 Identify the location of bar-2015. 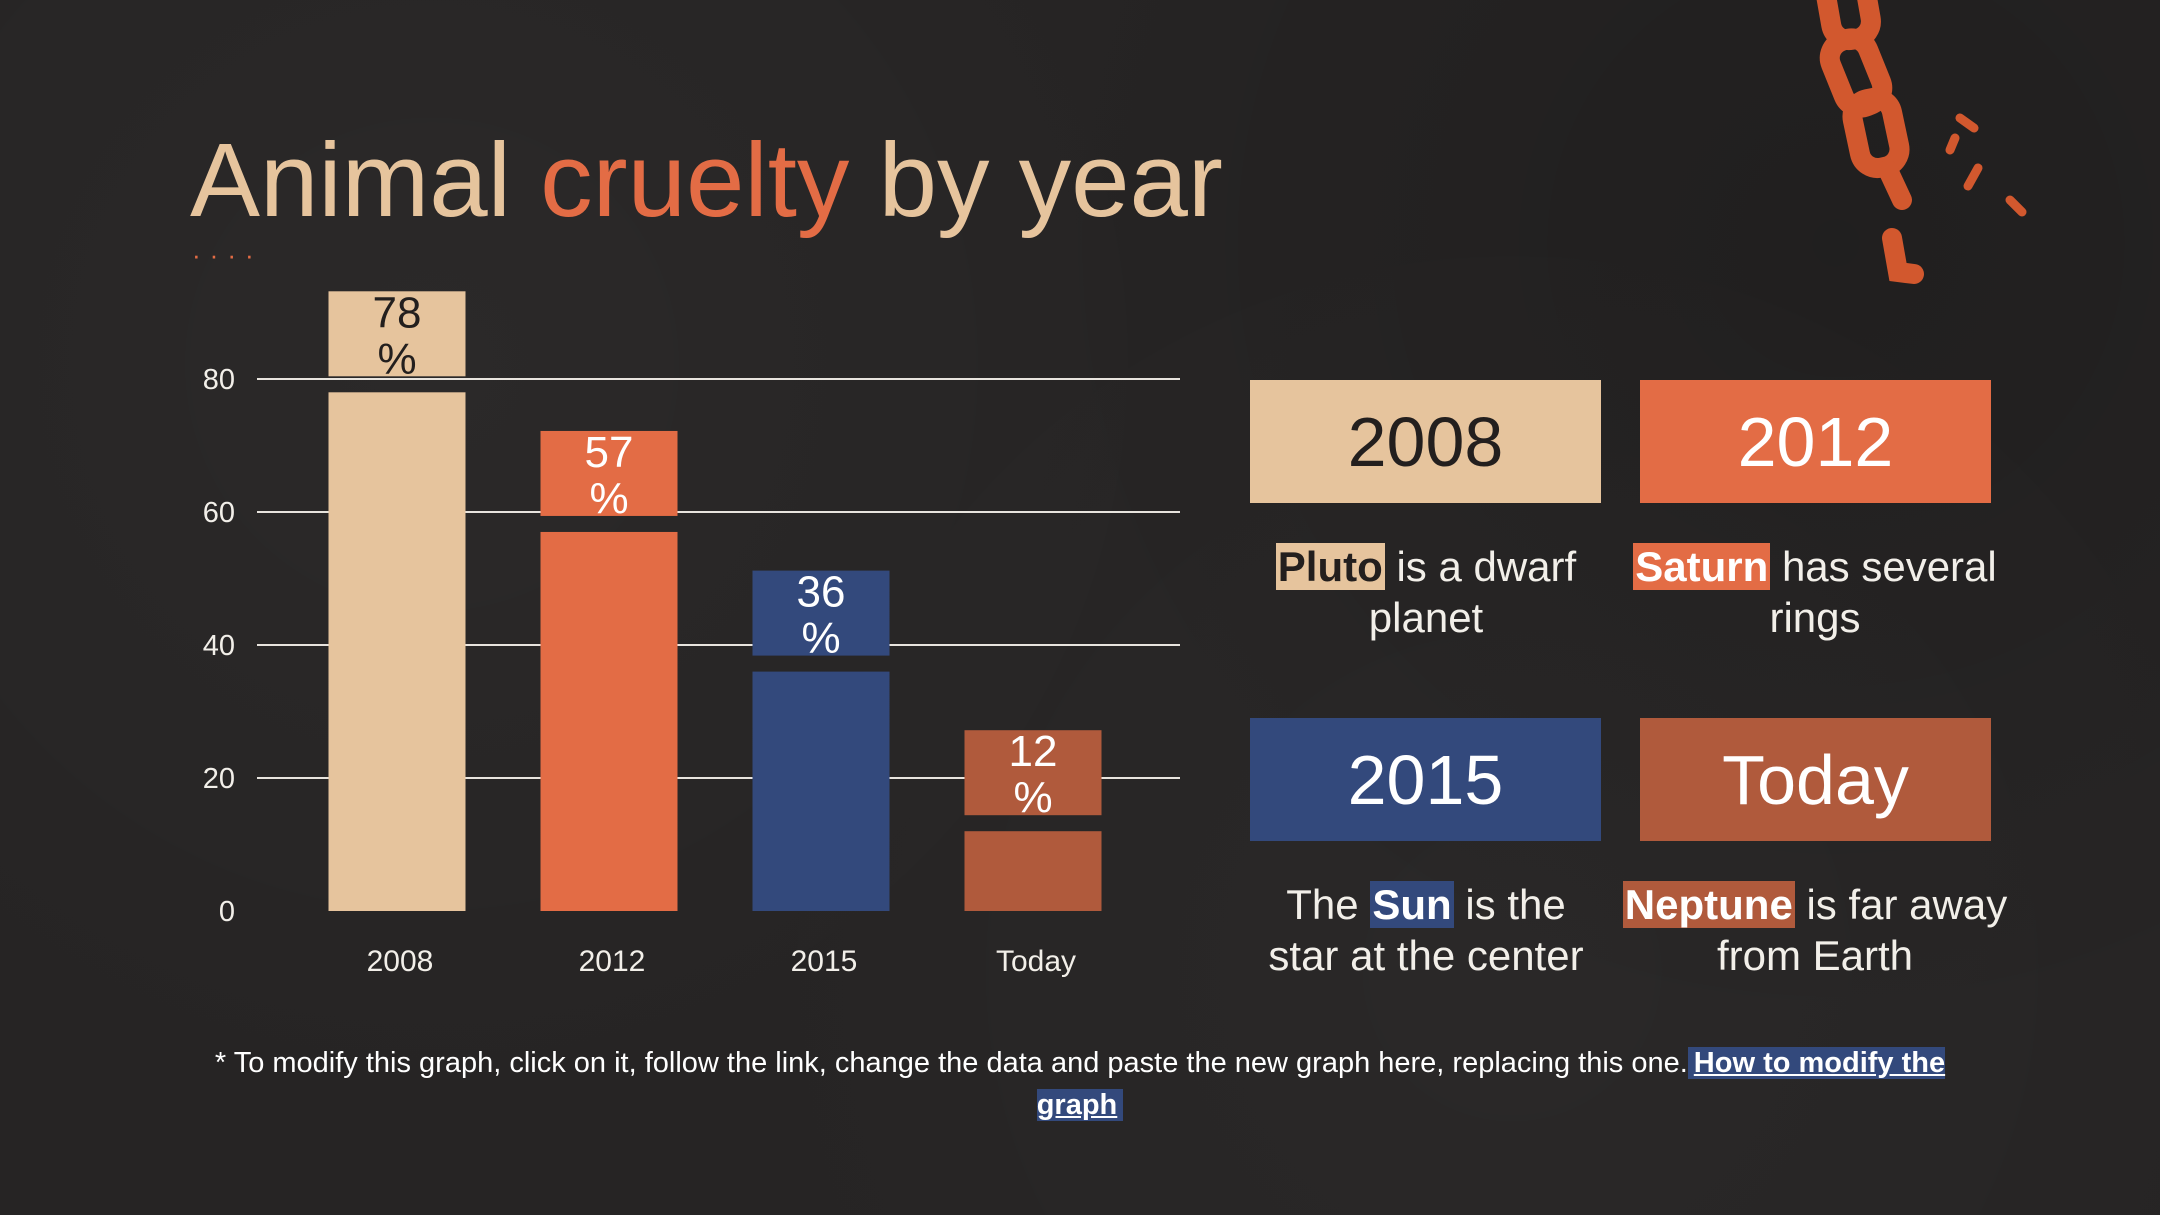
(821, 791).